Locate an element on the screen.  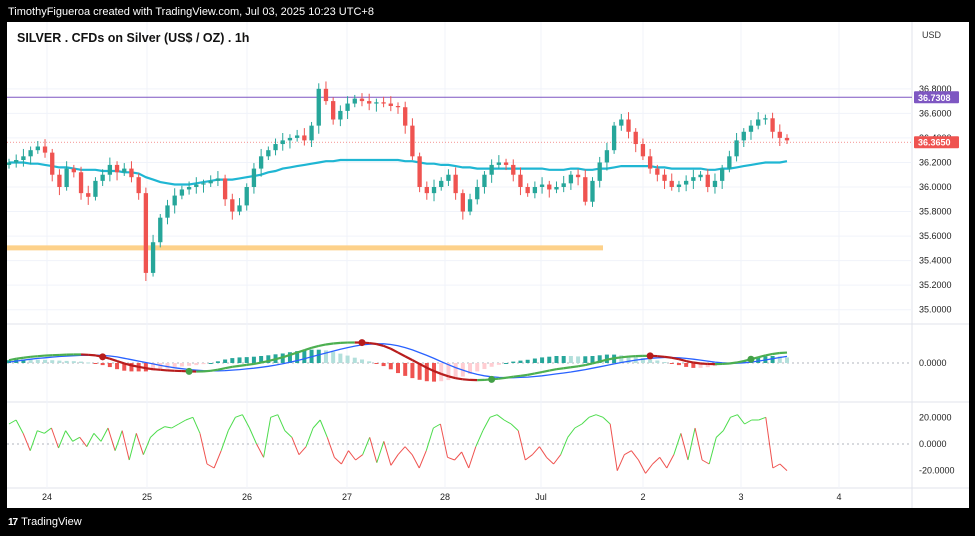
price-tick-label: 36.8000 is located at coordinates (935, 89).